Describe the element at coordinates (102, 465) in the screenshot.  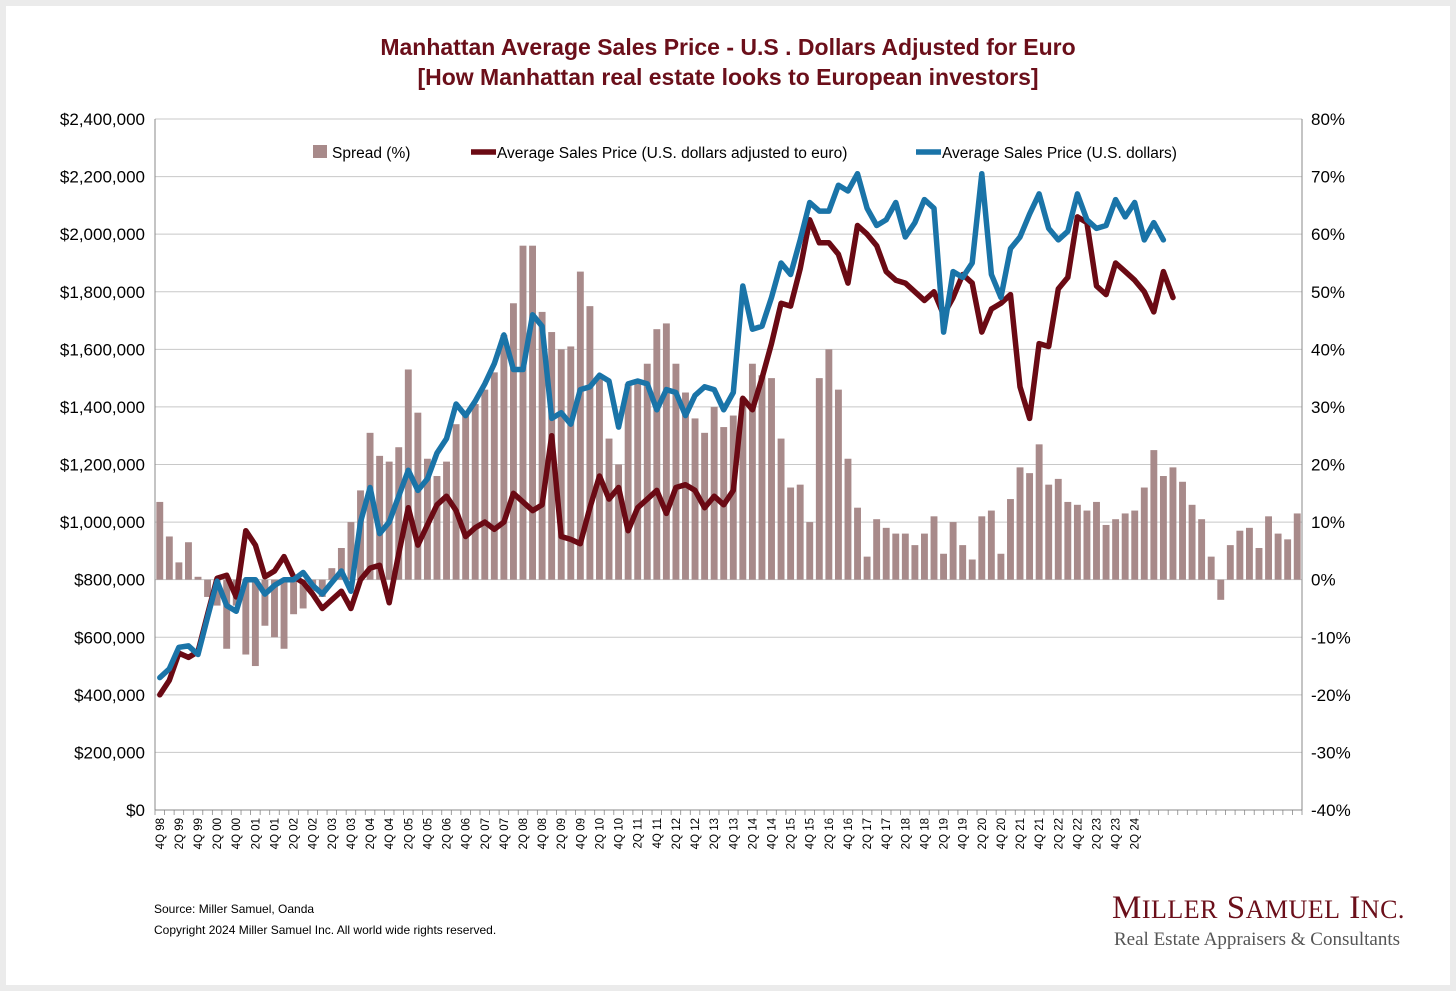
I see `left-tick-label: $1,200,000` at that location.